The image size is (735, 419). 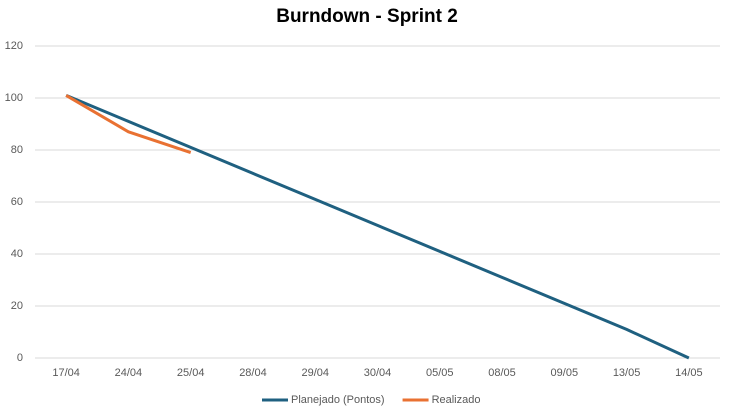 What do you see at coordinates (20, 358) in the screenshot?
I see `y-tick-label: 0` at bounding box center [20, 358].